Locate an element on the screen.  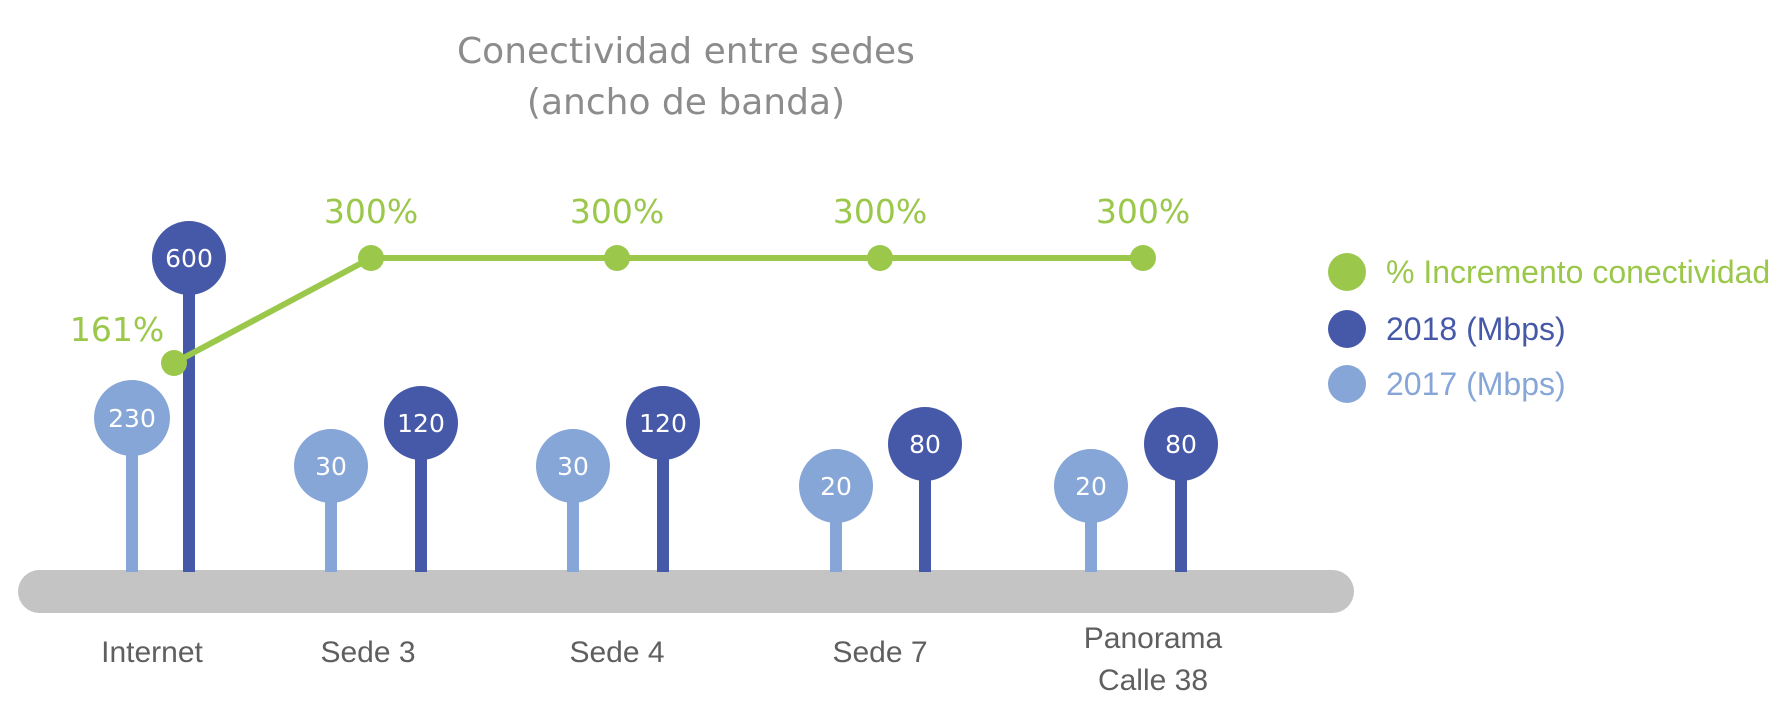
percent-label-0: 161% is located at coordinates (117, 329).